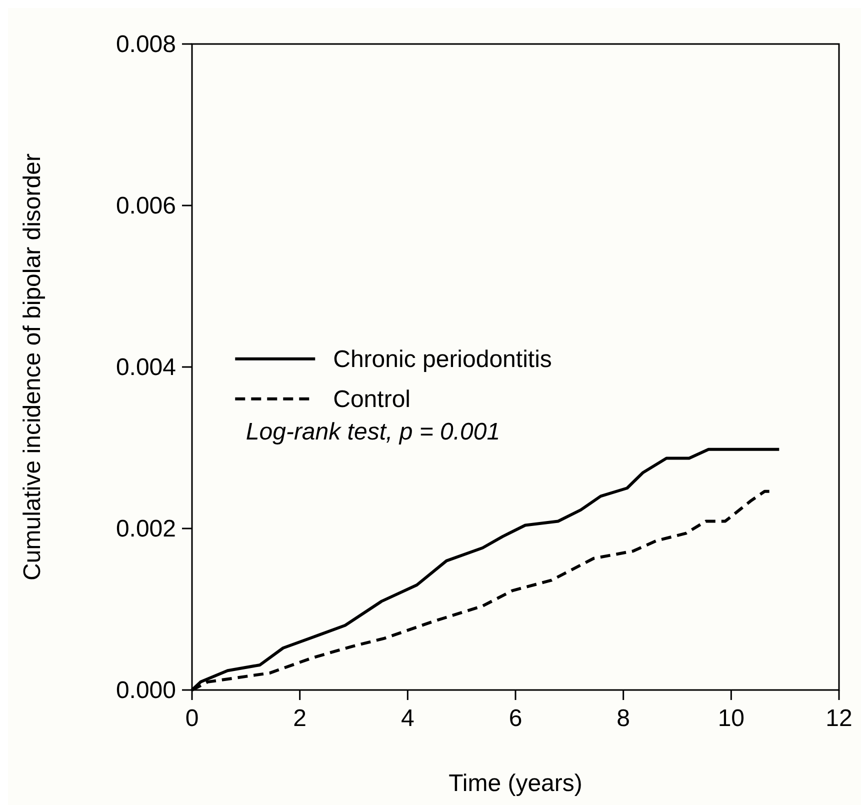  What do you see at coordinates (146, 529) in the screenshot?
I see `y-tick-label: 0.002` at bounding box center [146, 529].